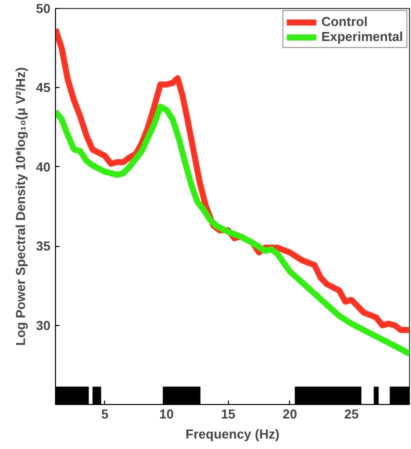 This screenshot has height=449, width=411. Describe the element at coordinates (290, 414) in the screenshot. I see `x-tick-label: 20` at that location.